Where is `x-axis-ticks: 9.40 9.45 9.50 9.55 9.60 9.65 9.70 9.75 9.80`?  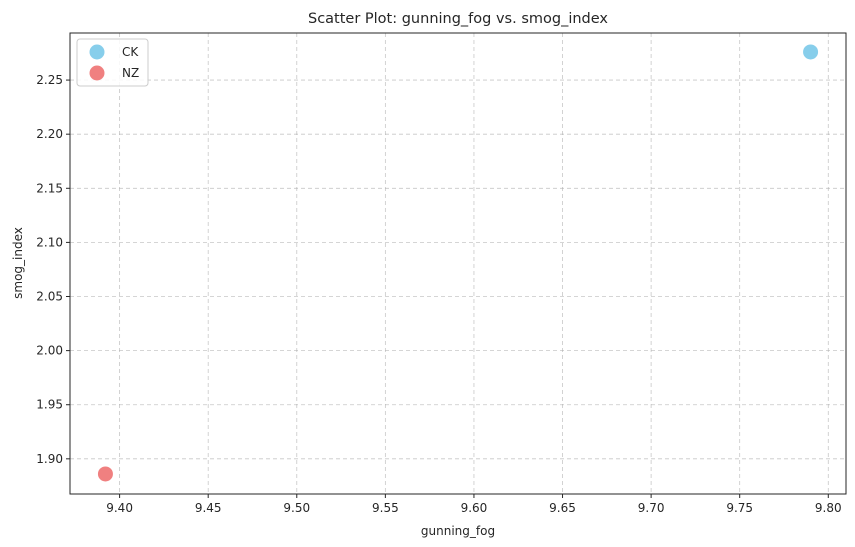
x-axis-ticks: 9.40 9.45 9.50 9.55 9.60 9.65 9.70 9.75 9.80 is located at coordinates (474, 504).